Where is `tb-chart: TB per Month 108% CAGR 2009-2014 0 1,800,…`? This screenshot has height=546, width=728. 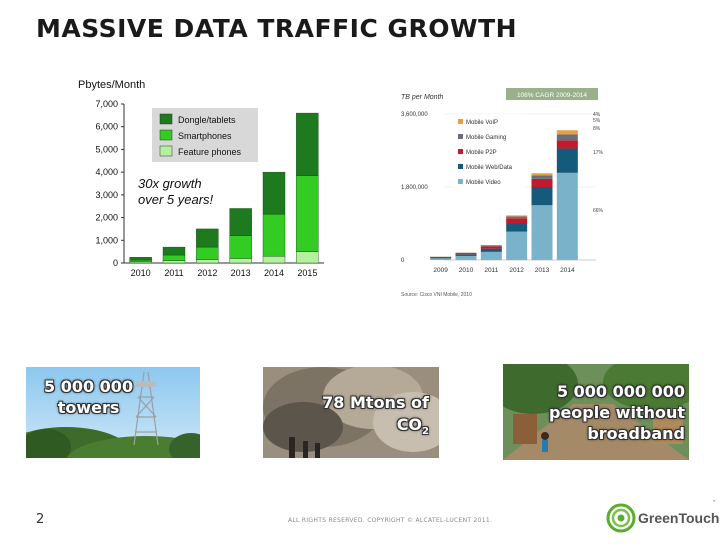
tb-chart: TB per Month 108% CAGR 2009-2014 0 1,800,… is located at coordinates (502, 193).